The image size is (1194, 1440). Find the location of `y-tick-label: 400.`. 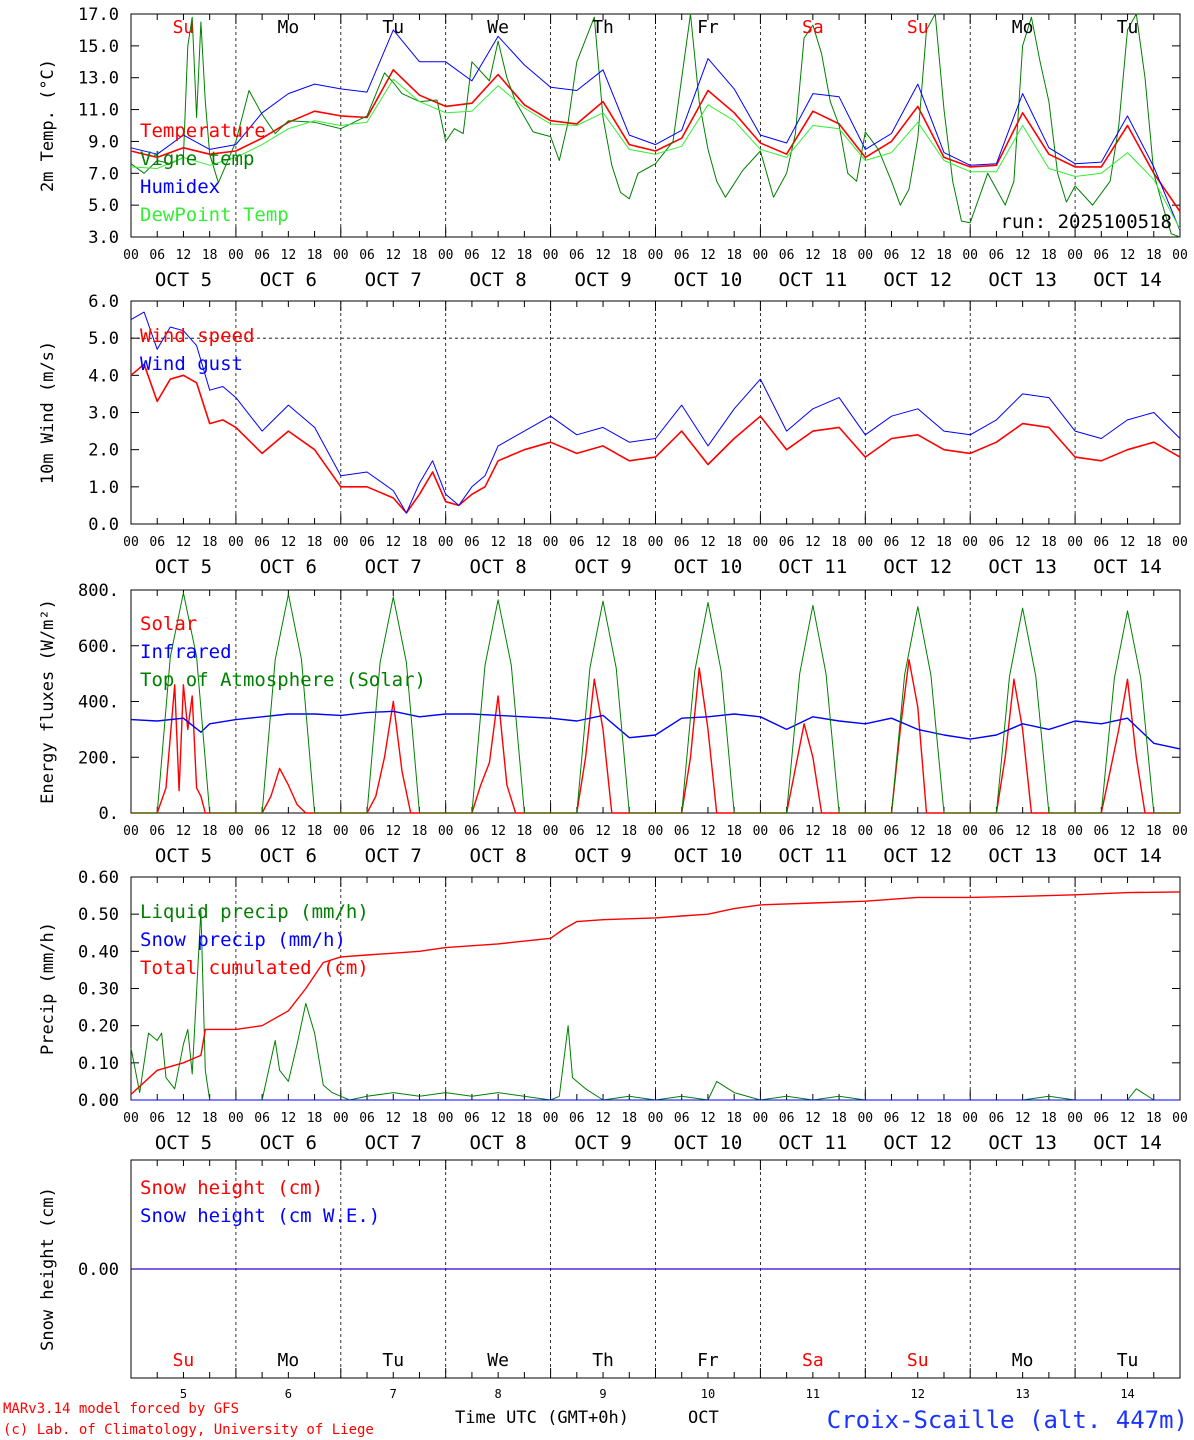

y-tick-label: 400. is located at coordinates (98, 703).